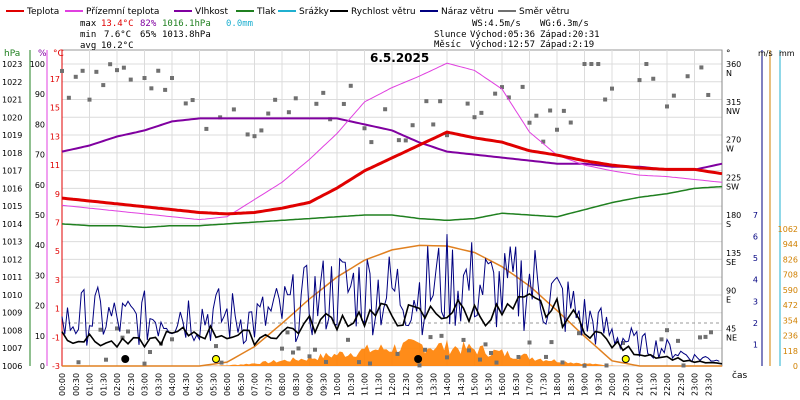 Image resolution: width=800 pixels, height=400 pixels. Describe the element at coordinates (282, 384) in the screenshot. I see `x-tick-label: 08:00` at that location.